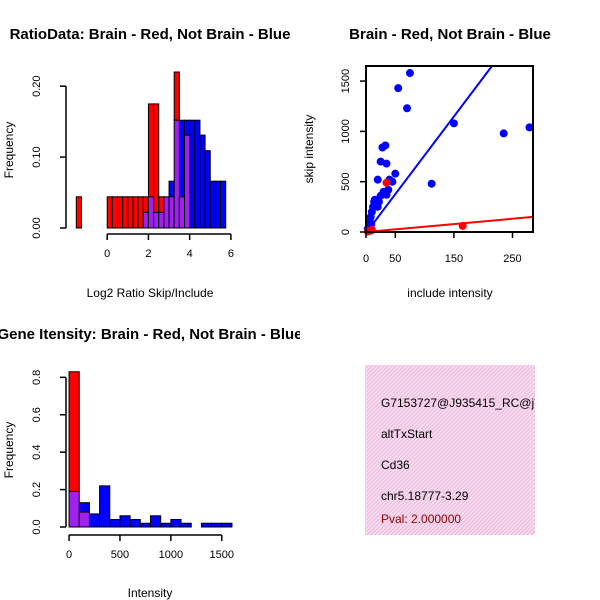  Describe the element at coordinates (37, 526) in the screenshot. I see `intensity-y-tick-label: 0.0` at that location.